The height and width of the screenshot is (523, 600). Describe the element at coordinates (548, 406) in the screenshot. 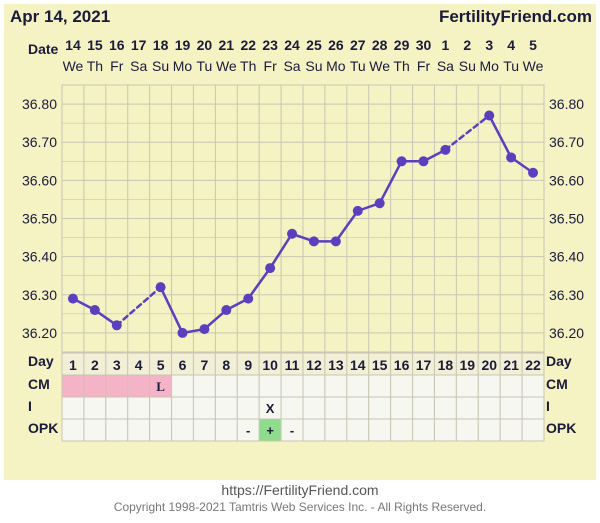

I see `i-row-label-right: I` at that location.